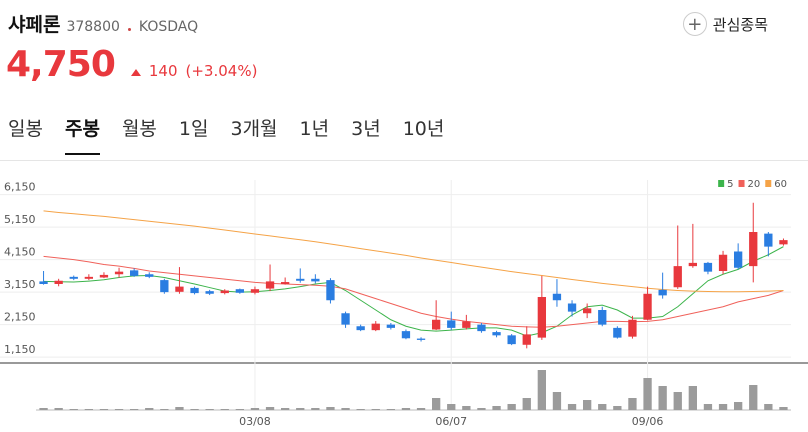 This screenshot has height=432, width=808. Describe the element at coordinates (754, 184) in the screenshot. I see `legend-label: 20` at that location.